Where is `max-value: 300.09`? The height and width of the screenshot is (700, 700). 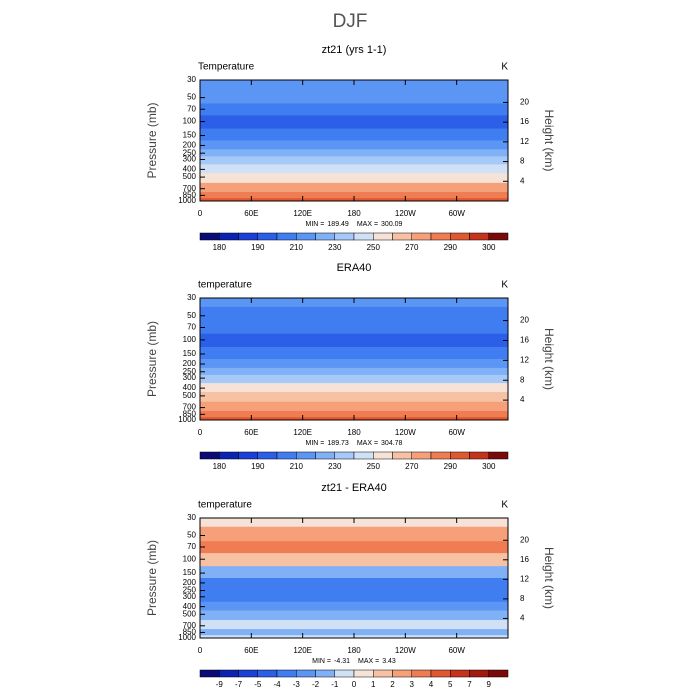 max-value: 300.09 is located at coordinates (392, 224).